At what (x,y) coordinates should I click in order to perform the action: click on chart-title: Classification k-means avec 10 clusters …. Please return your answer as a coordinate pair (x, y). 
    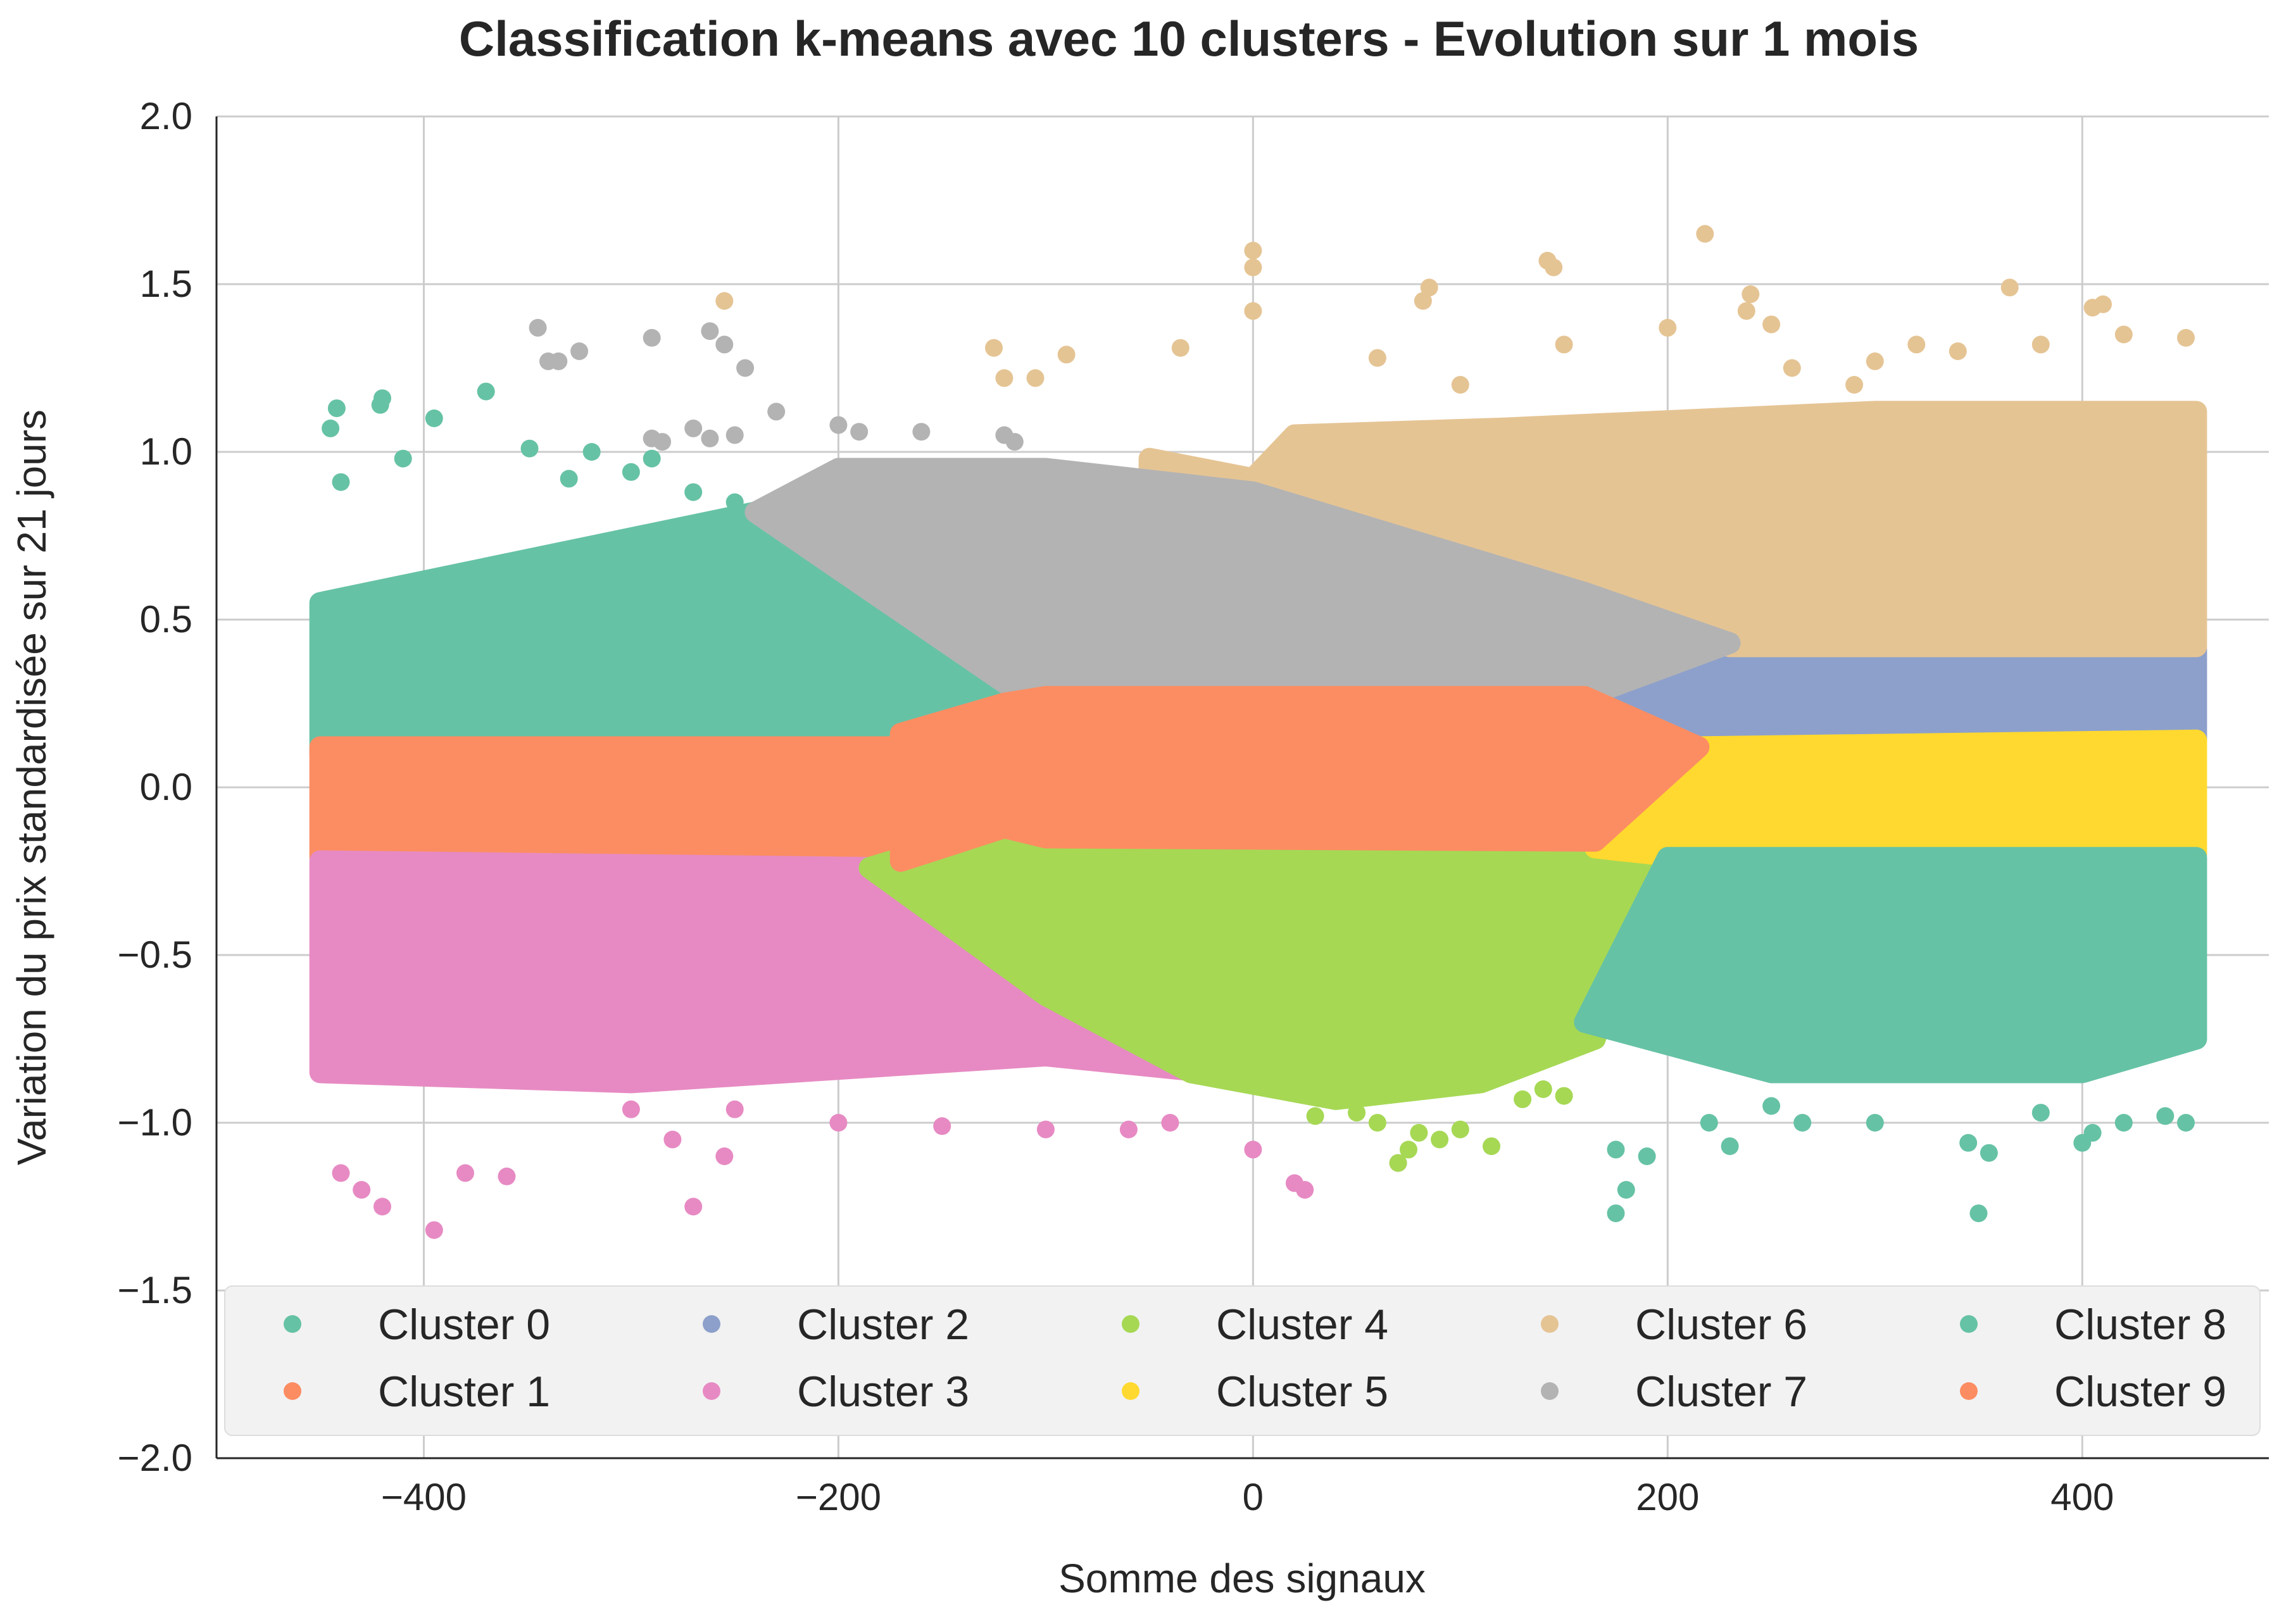
    Looking at the image, I should click on (1189, 38).